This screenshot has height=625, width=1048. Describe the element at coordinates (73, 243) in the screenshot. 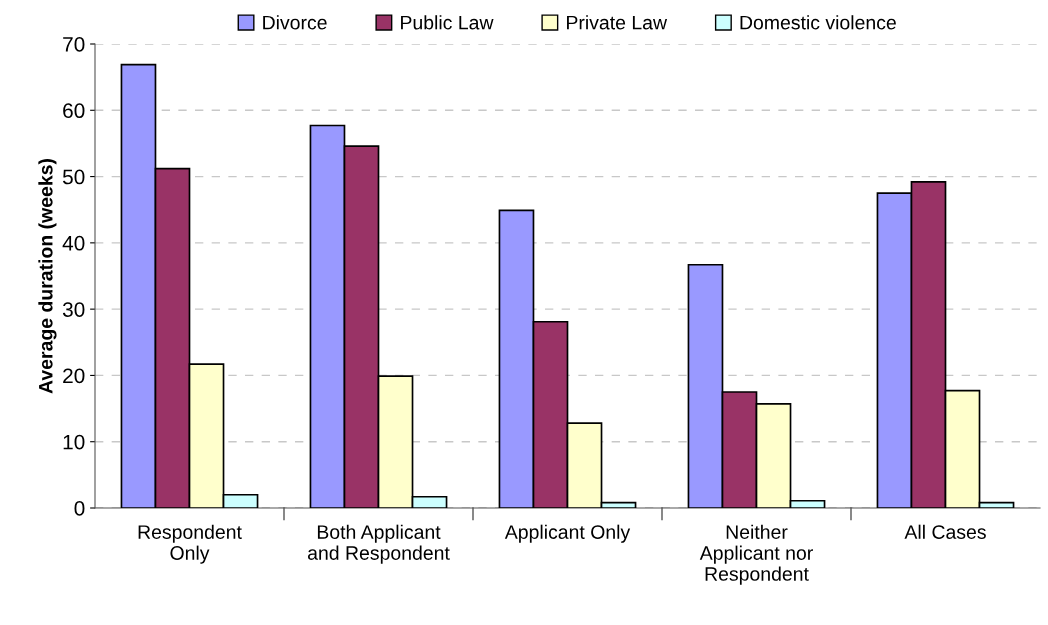

I see `y-tick-label: 40` at that location.